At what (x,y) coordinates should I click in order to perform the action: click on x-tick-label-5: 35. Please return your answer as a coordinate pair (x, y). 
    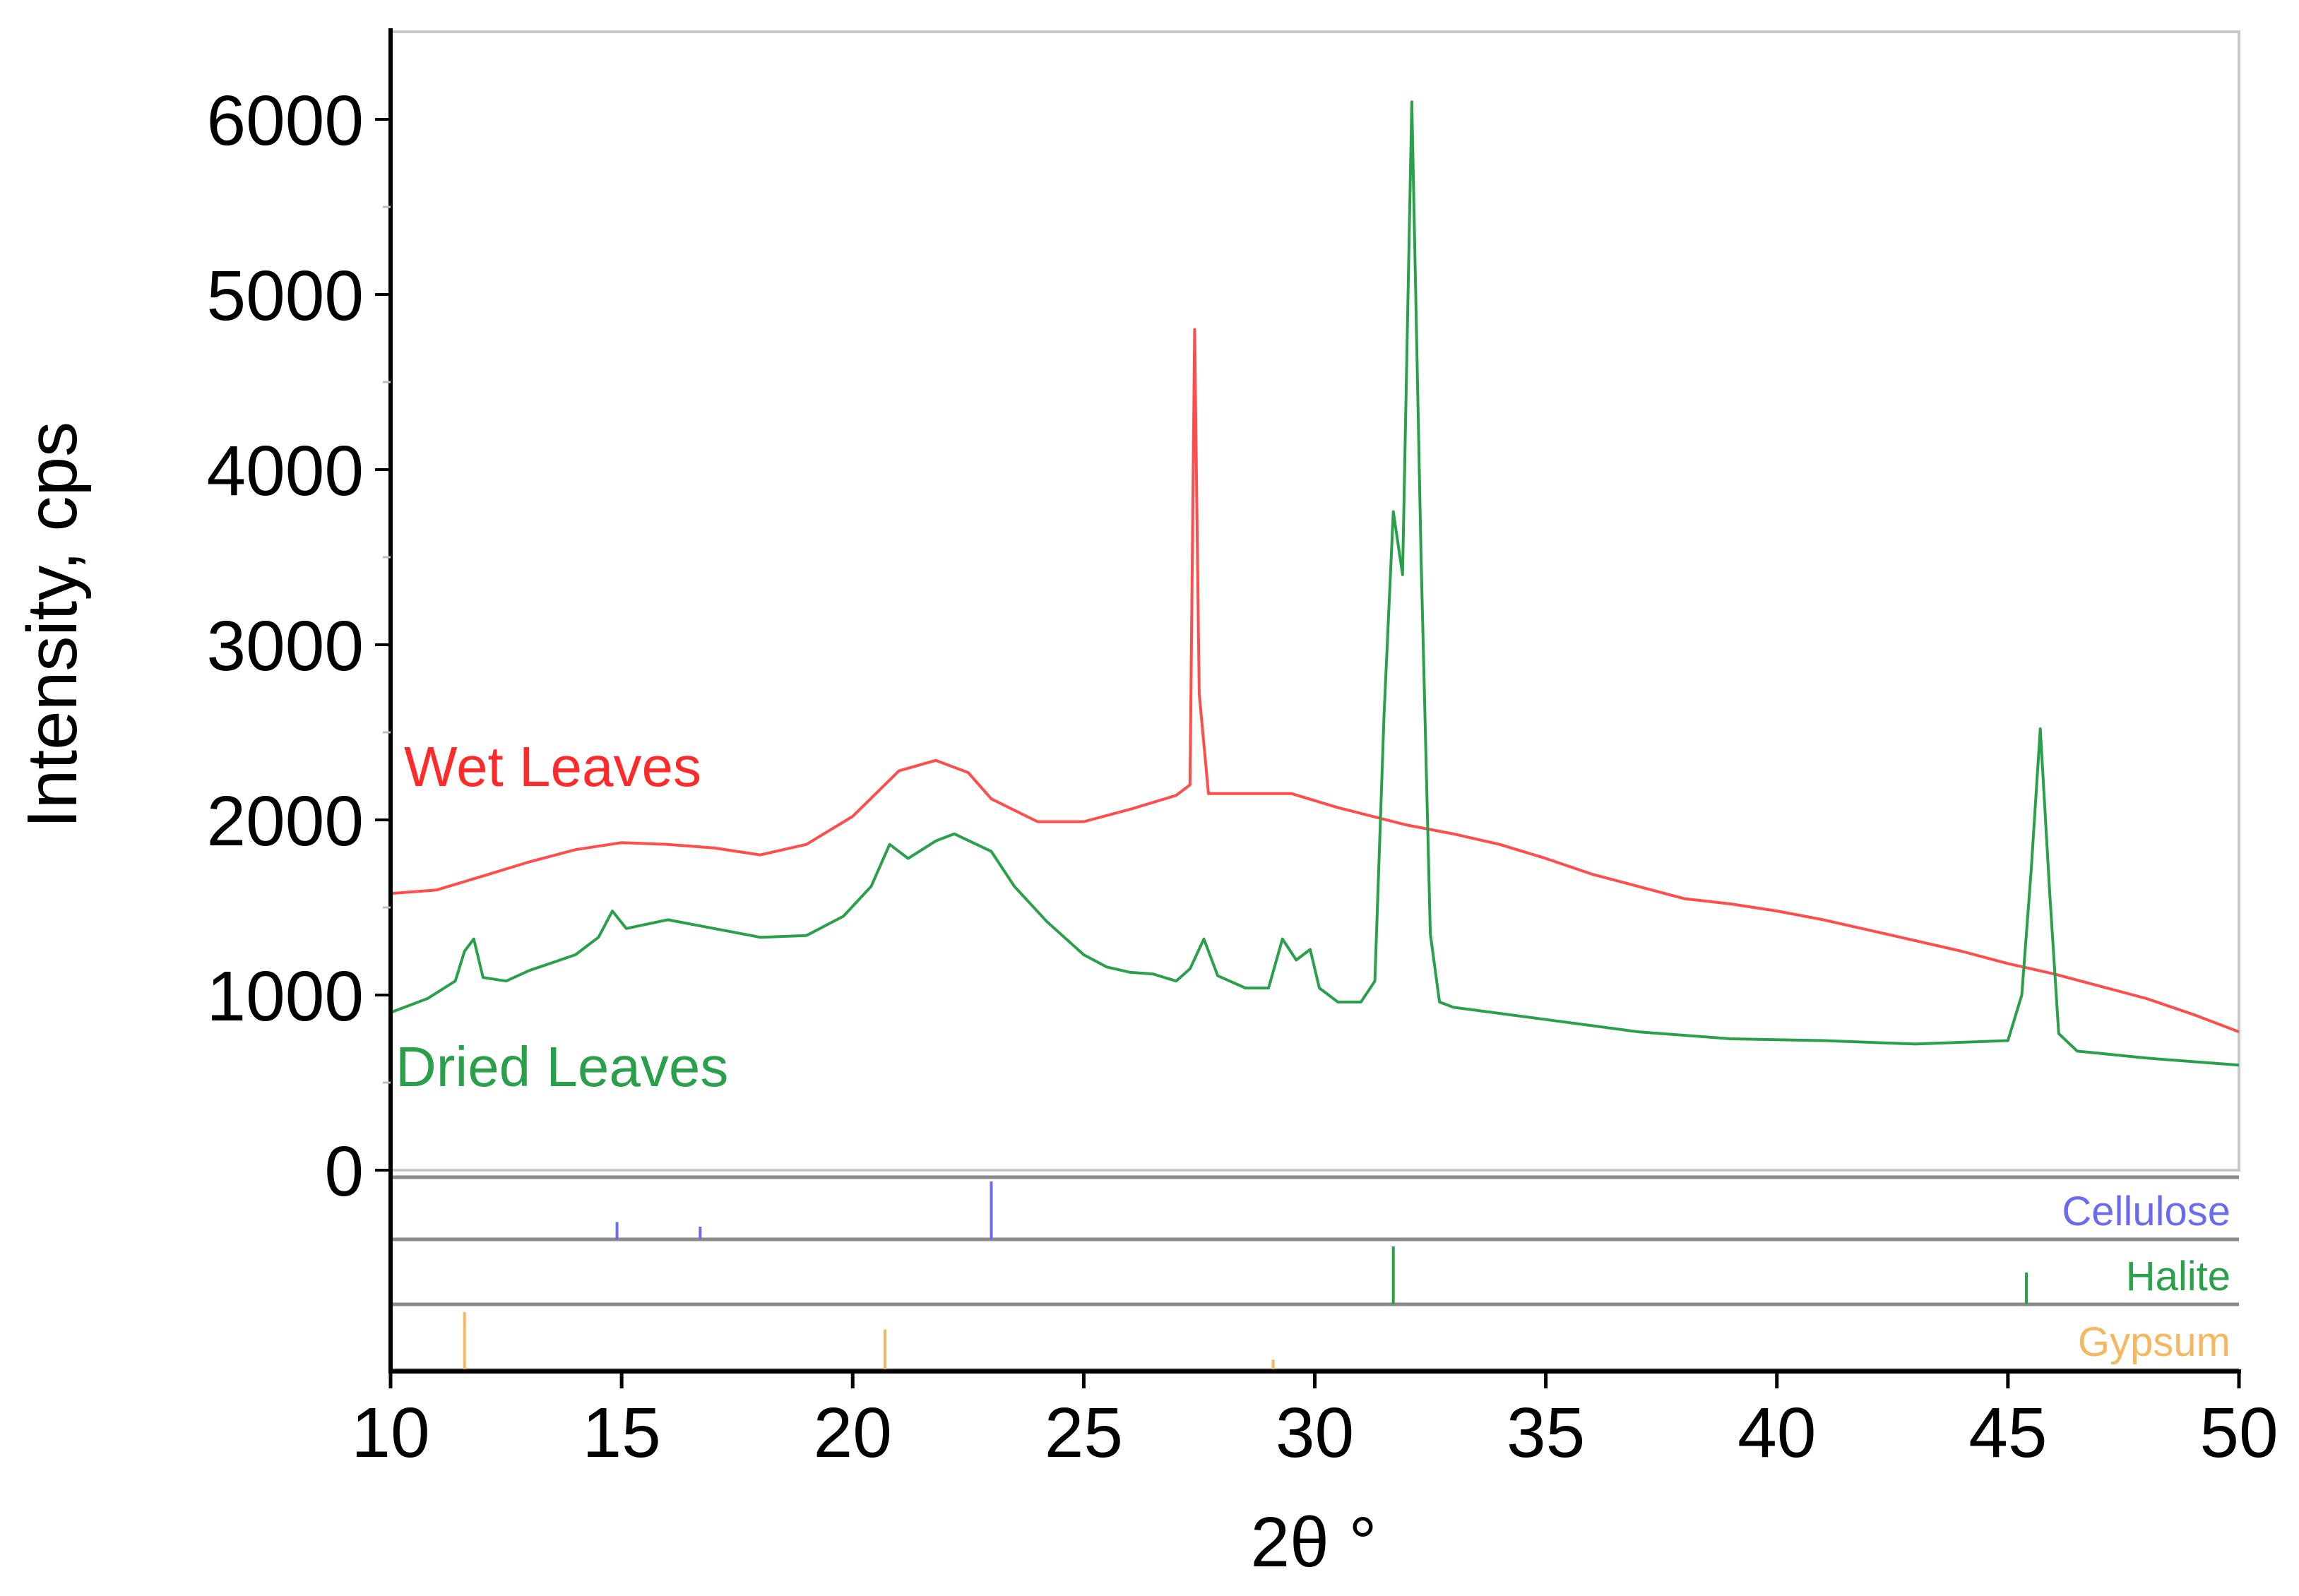
    Looking at the image, I should click on (1546, 1433).